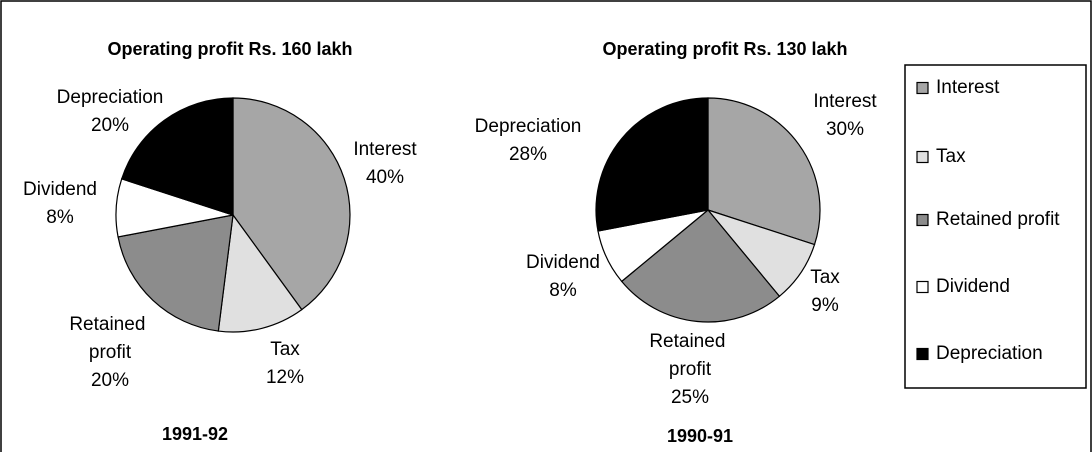 This screenshot has width=1092, height=457. Describe the element at coordinates (528, 154) in the screenshot. I see `slice-value-label: 28%` at that location.